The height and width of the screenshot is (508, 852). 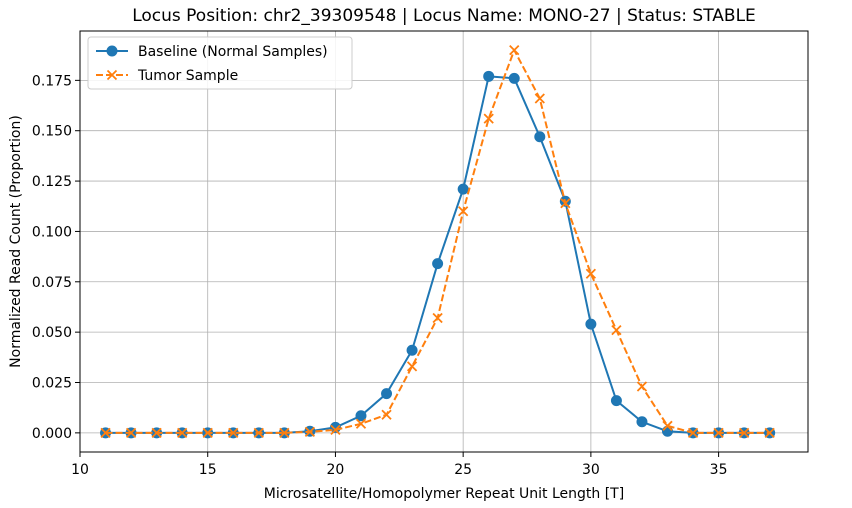 I want to click on x-tick-label: 20, so click(x=336, y=470).